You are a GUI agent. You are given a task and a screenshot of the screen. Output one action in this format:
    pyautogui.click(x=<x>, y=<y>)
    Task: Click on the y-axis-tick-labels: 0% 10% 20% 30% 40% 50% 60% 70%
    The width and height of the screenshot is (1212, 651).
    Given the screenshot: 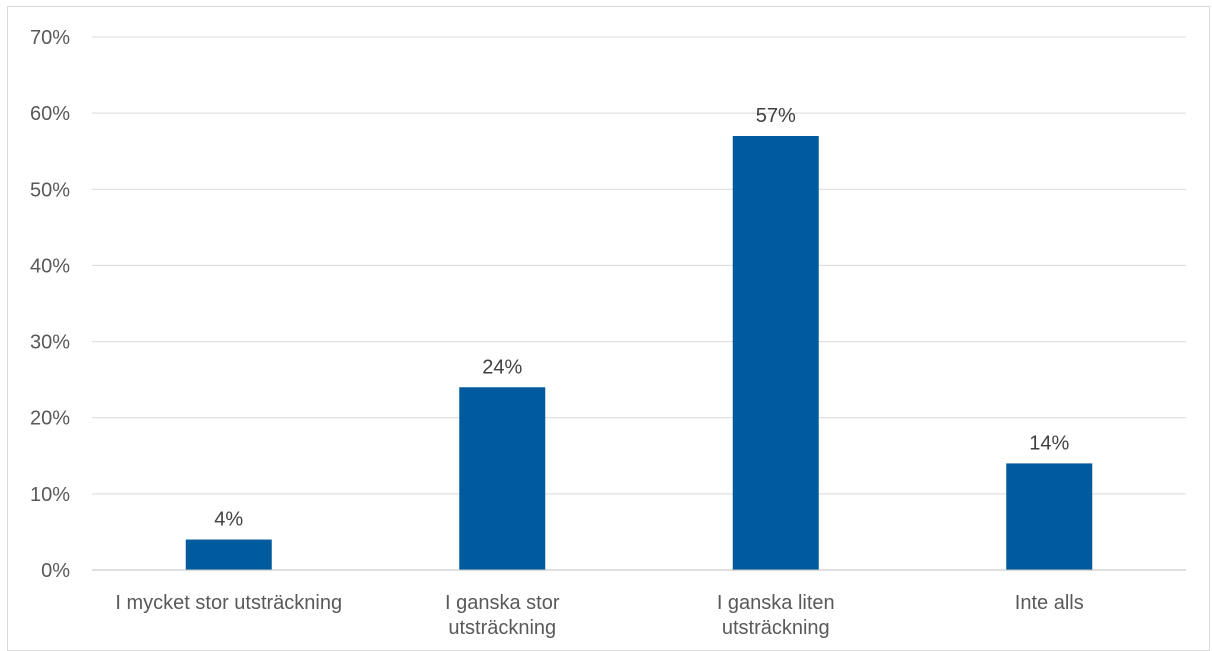 What is the action you would take?
    pyautogui.click(x=50, y=304)
    